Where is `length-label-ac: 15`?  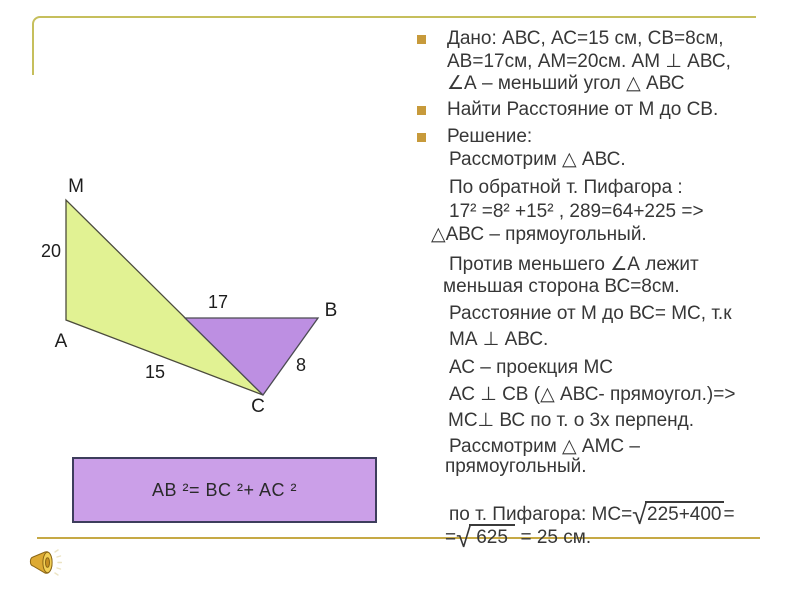
length-label-ac: 15 is located at coordinates (155, 372).